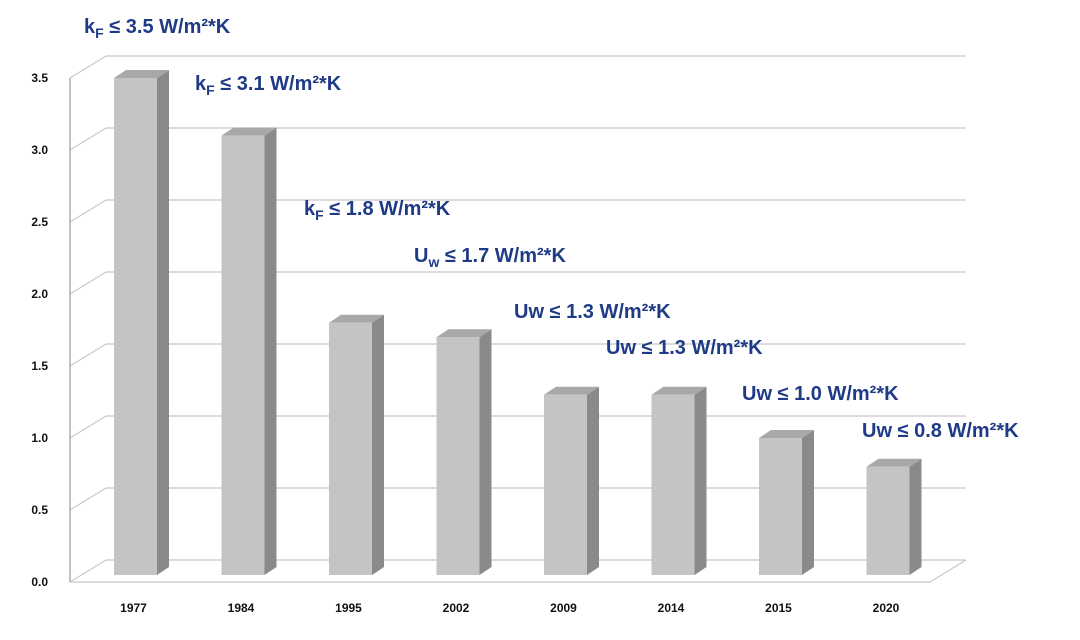  I want to click on x-tick-label: 2020, so click(886, 608).